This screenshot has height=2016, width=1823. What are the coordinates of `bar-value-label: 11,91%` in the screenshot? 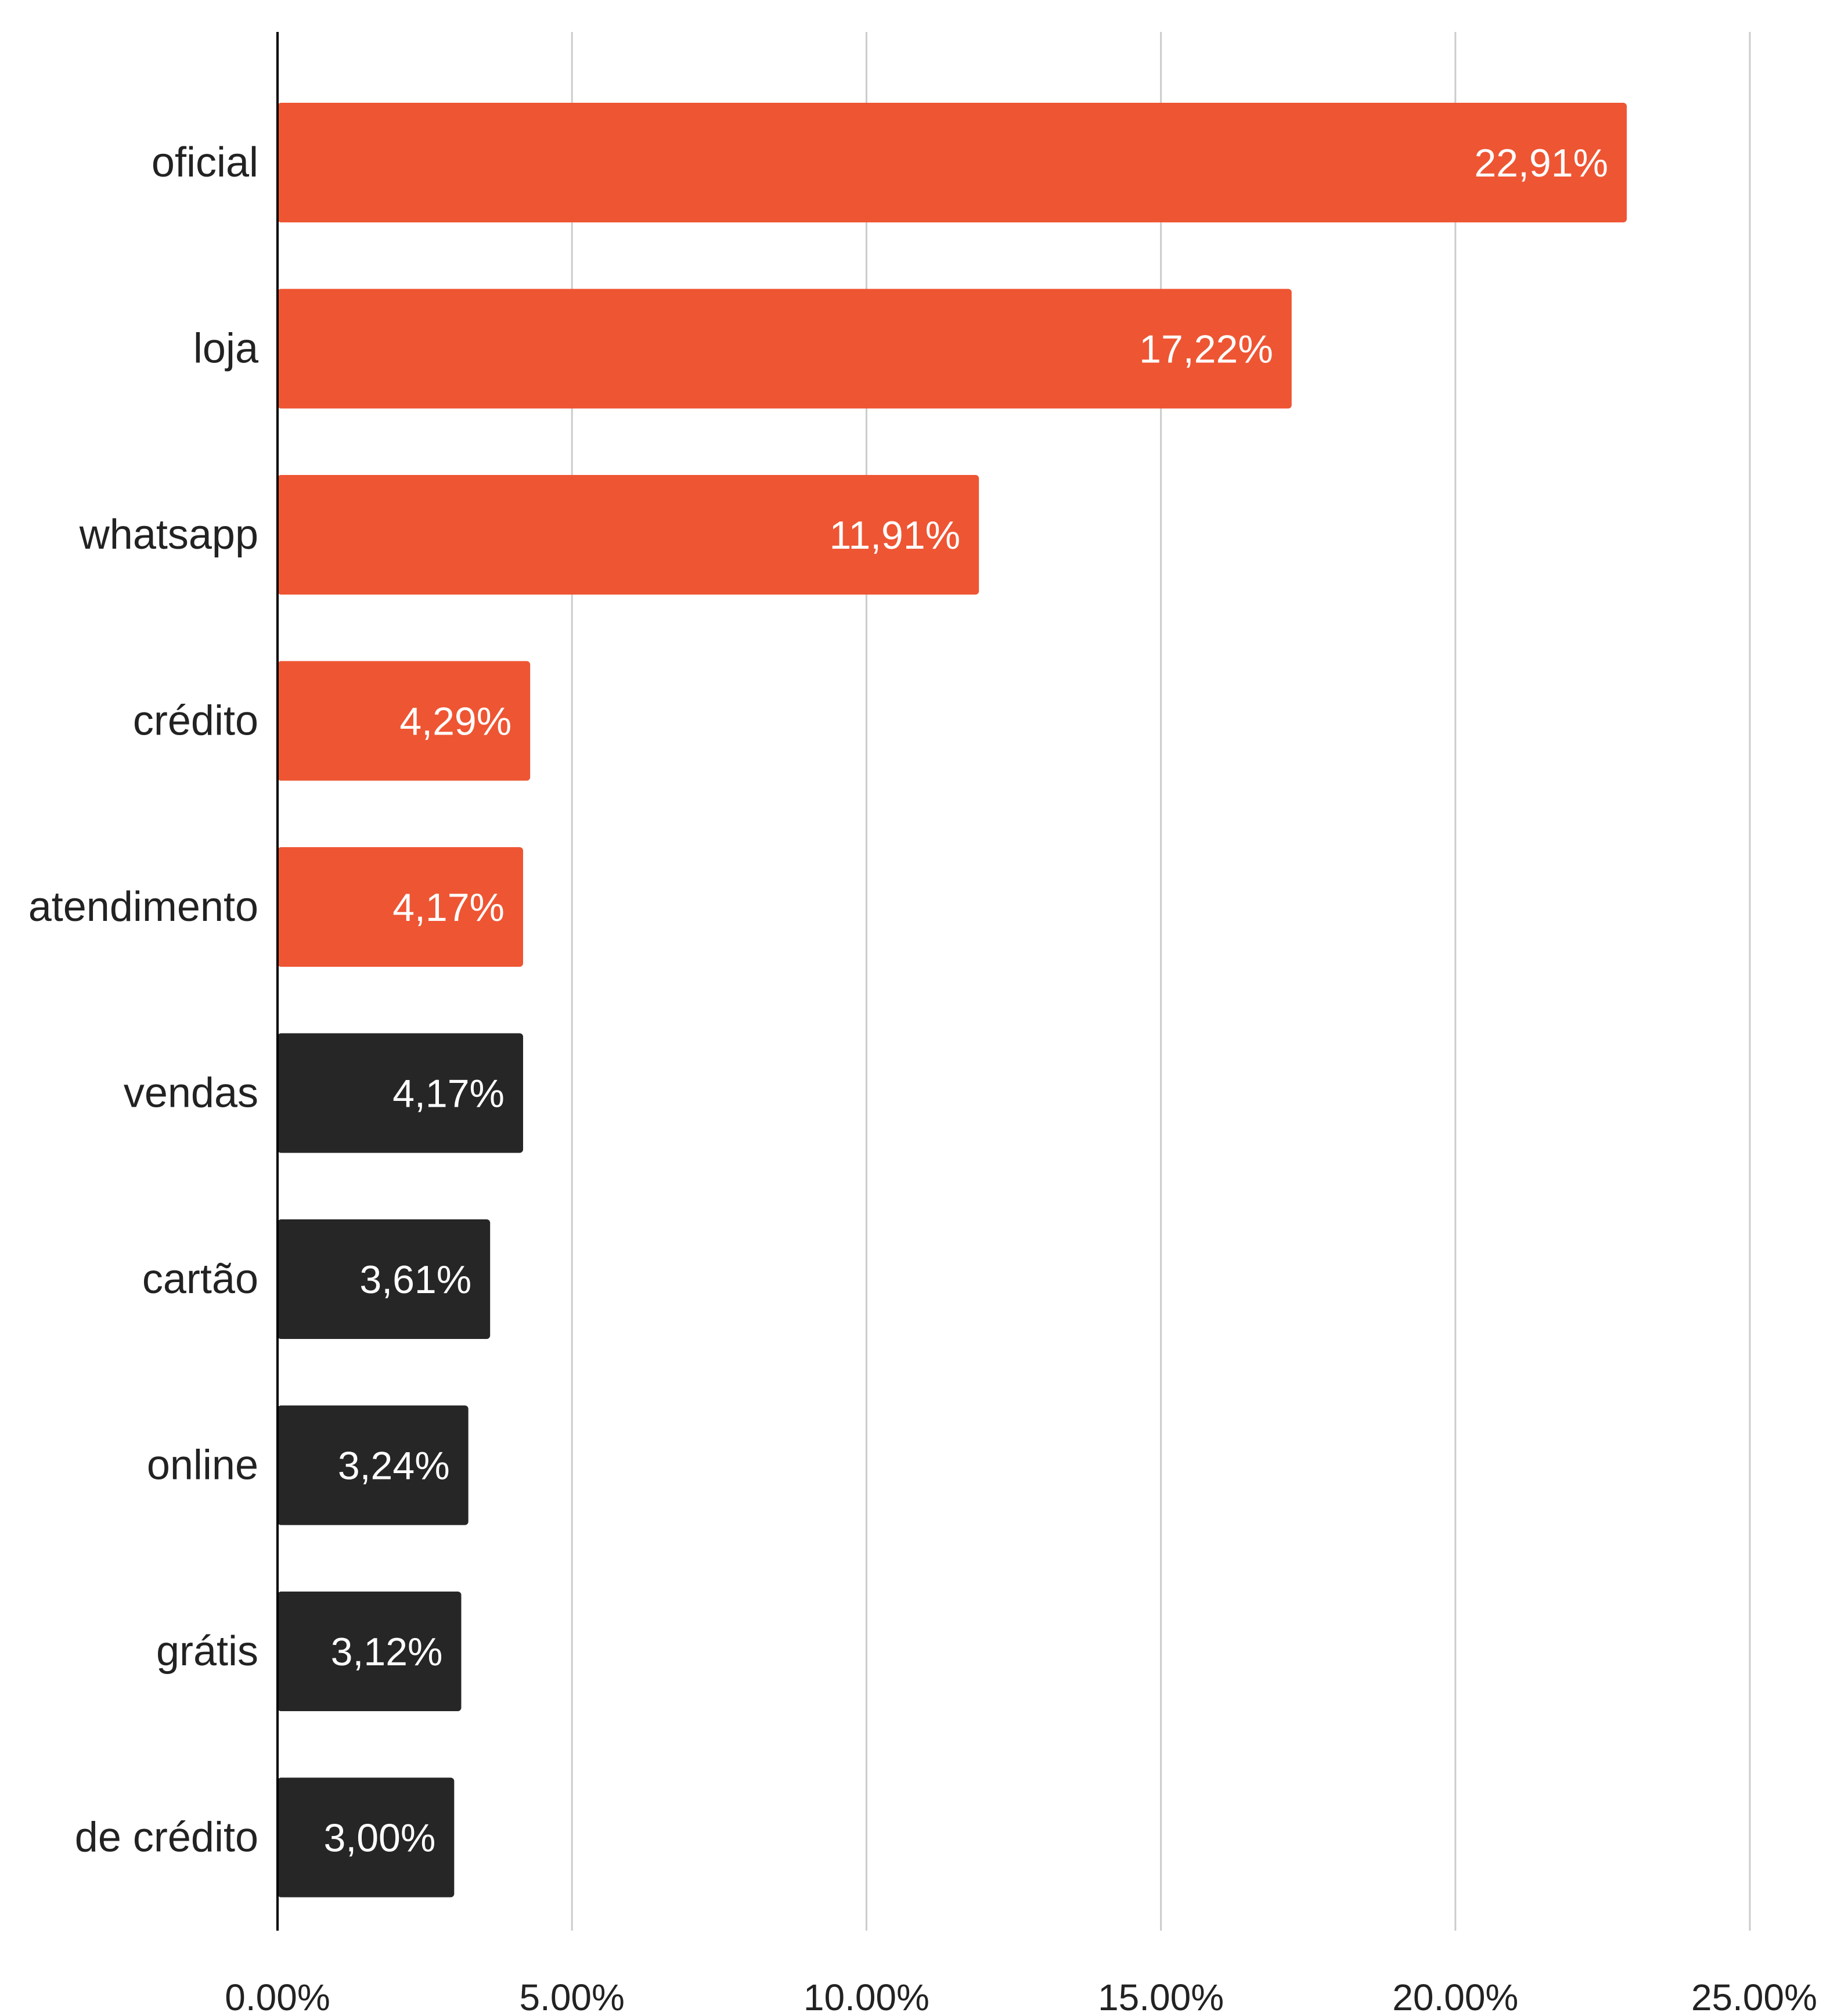 It's located at (896, 535).